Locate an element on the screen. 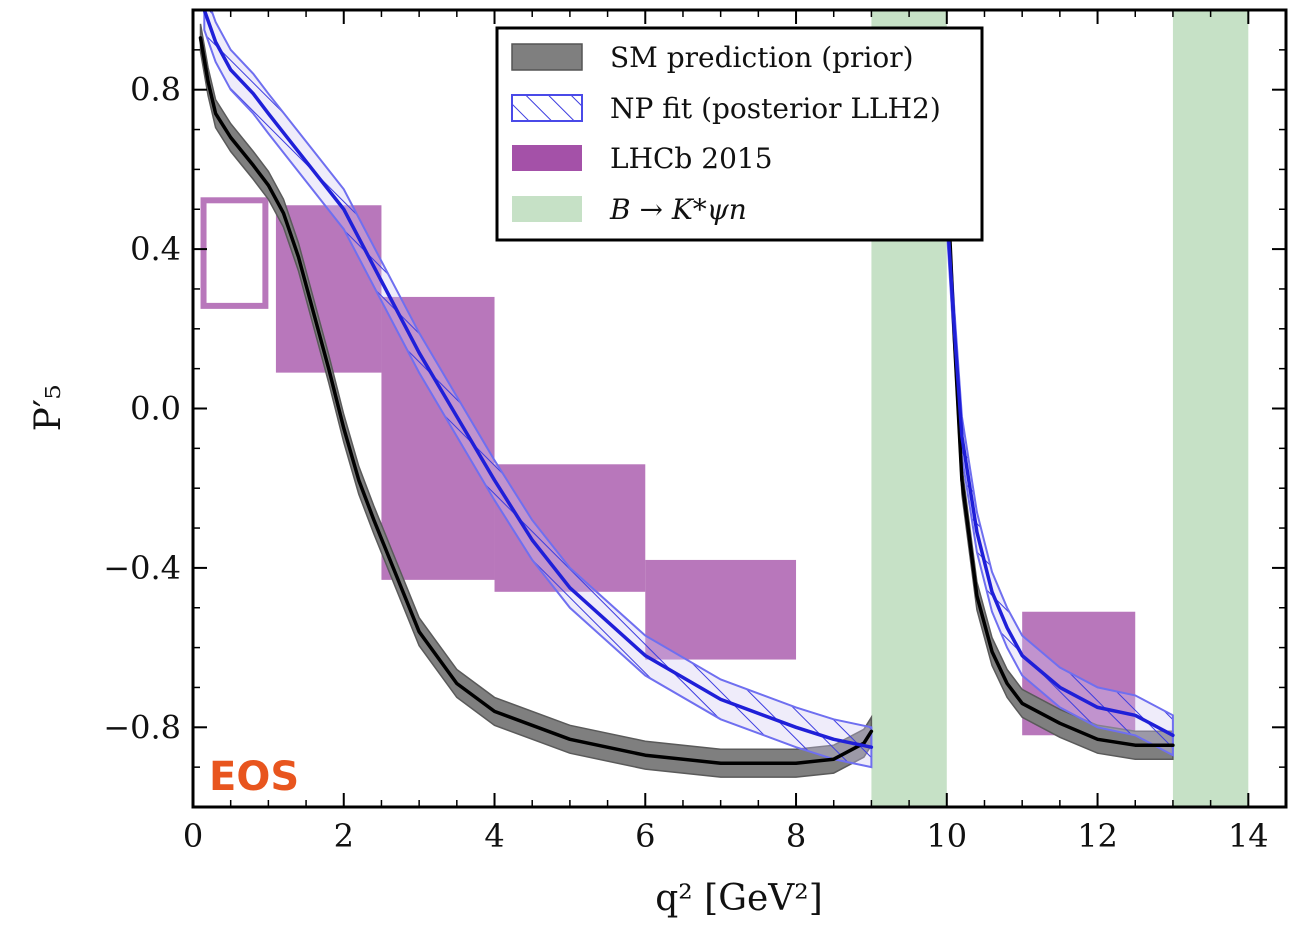 This screenshot has width=1299, height=932. y-tick-label-4: −0.8 is located at coordinates (142, 727).